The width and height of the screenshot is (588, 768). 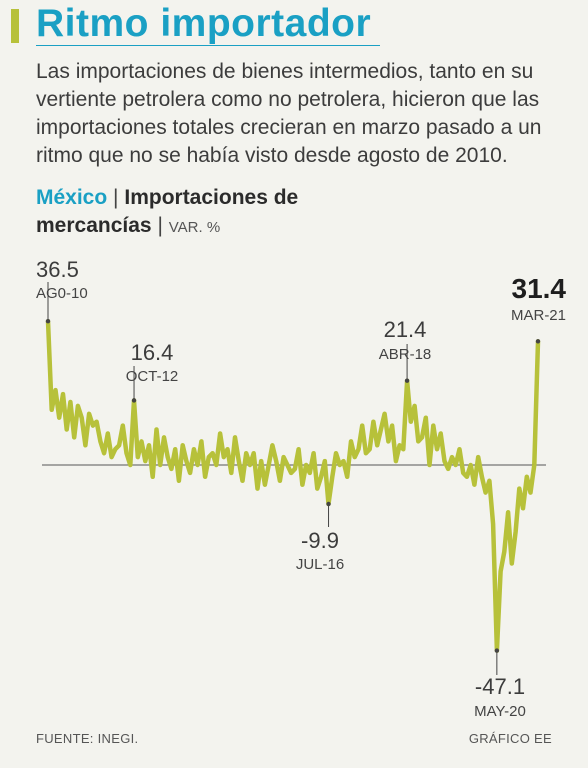 What do you see at coordinates (208, 45) in the screenshot?
I see `title-rule` at bounding box center [208, 45].